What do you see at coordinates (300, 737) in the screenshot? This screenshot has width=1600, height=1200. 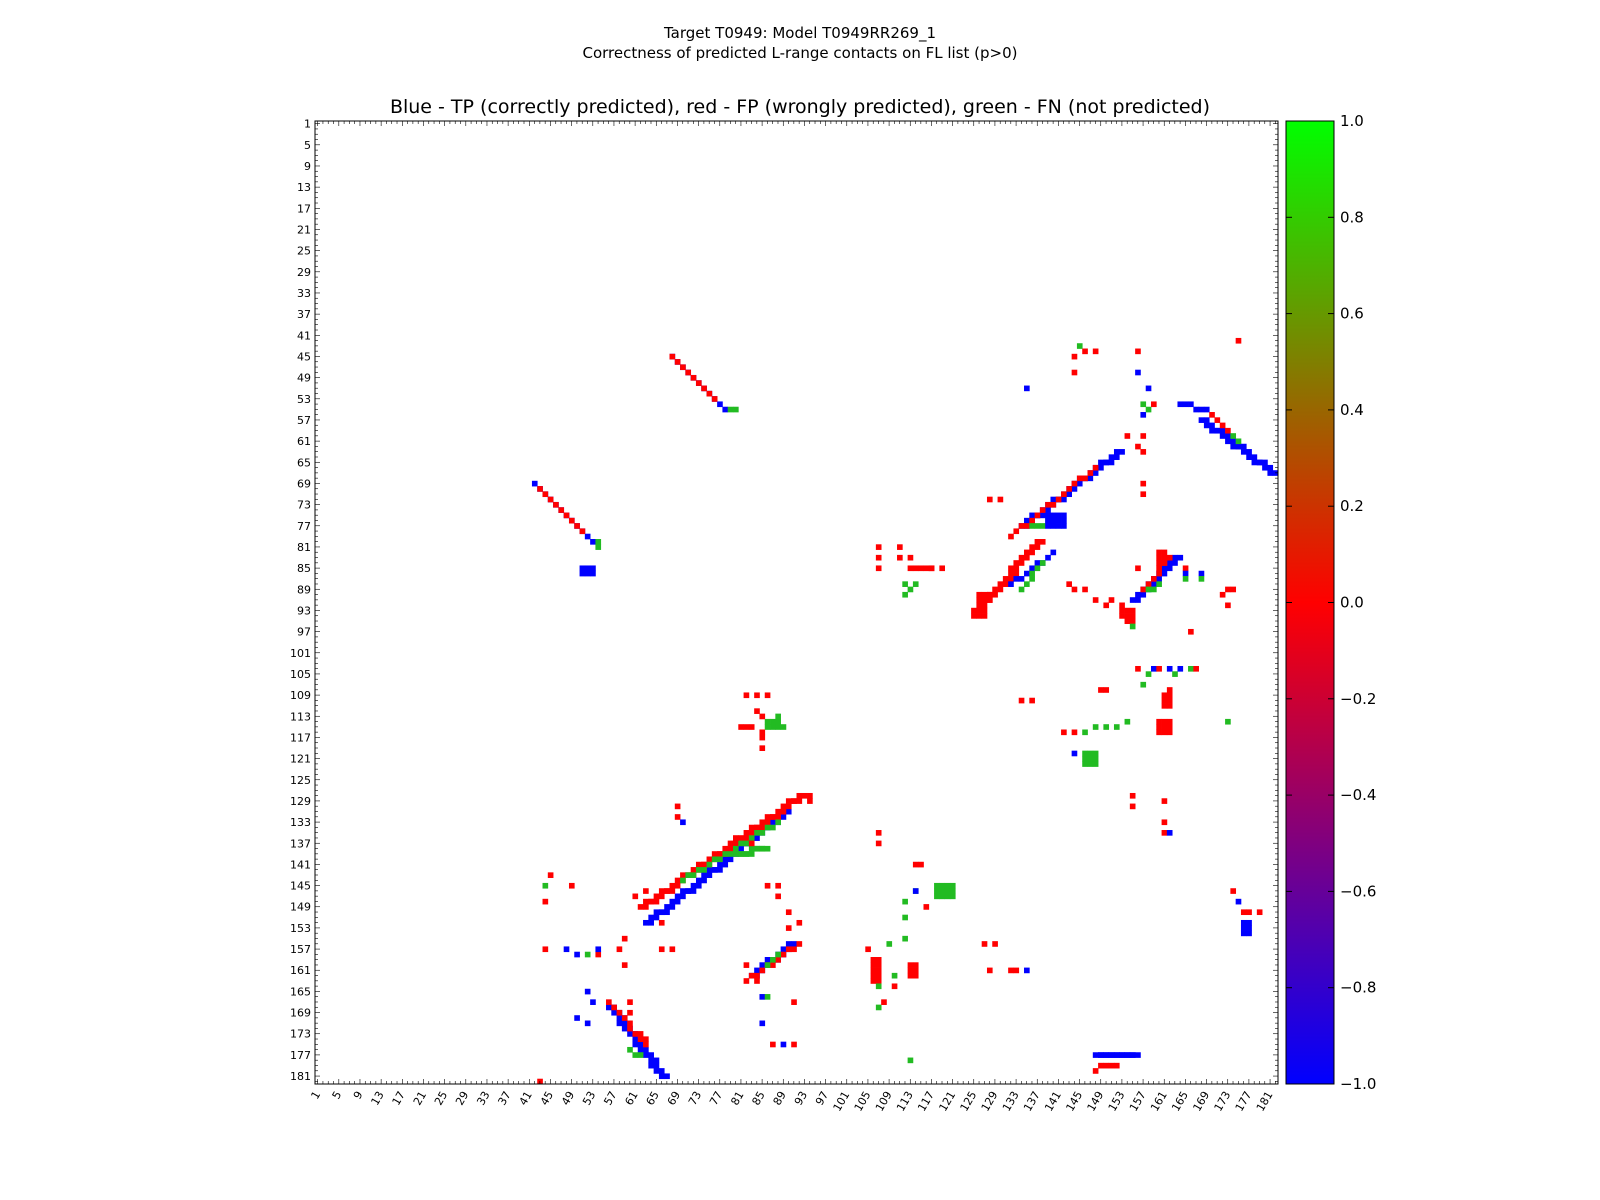 I see `y-tick-label: 117` at bounding box center [300, 737].